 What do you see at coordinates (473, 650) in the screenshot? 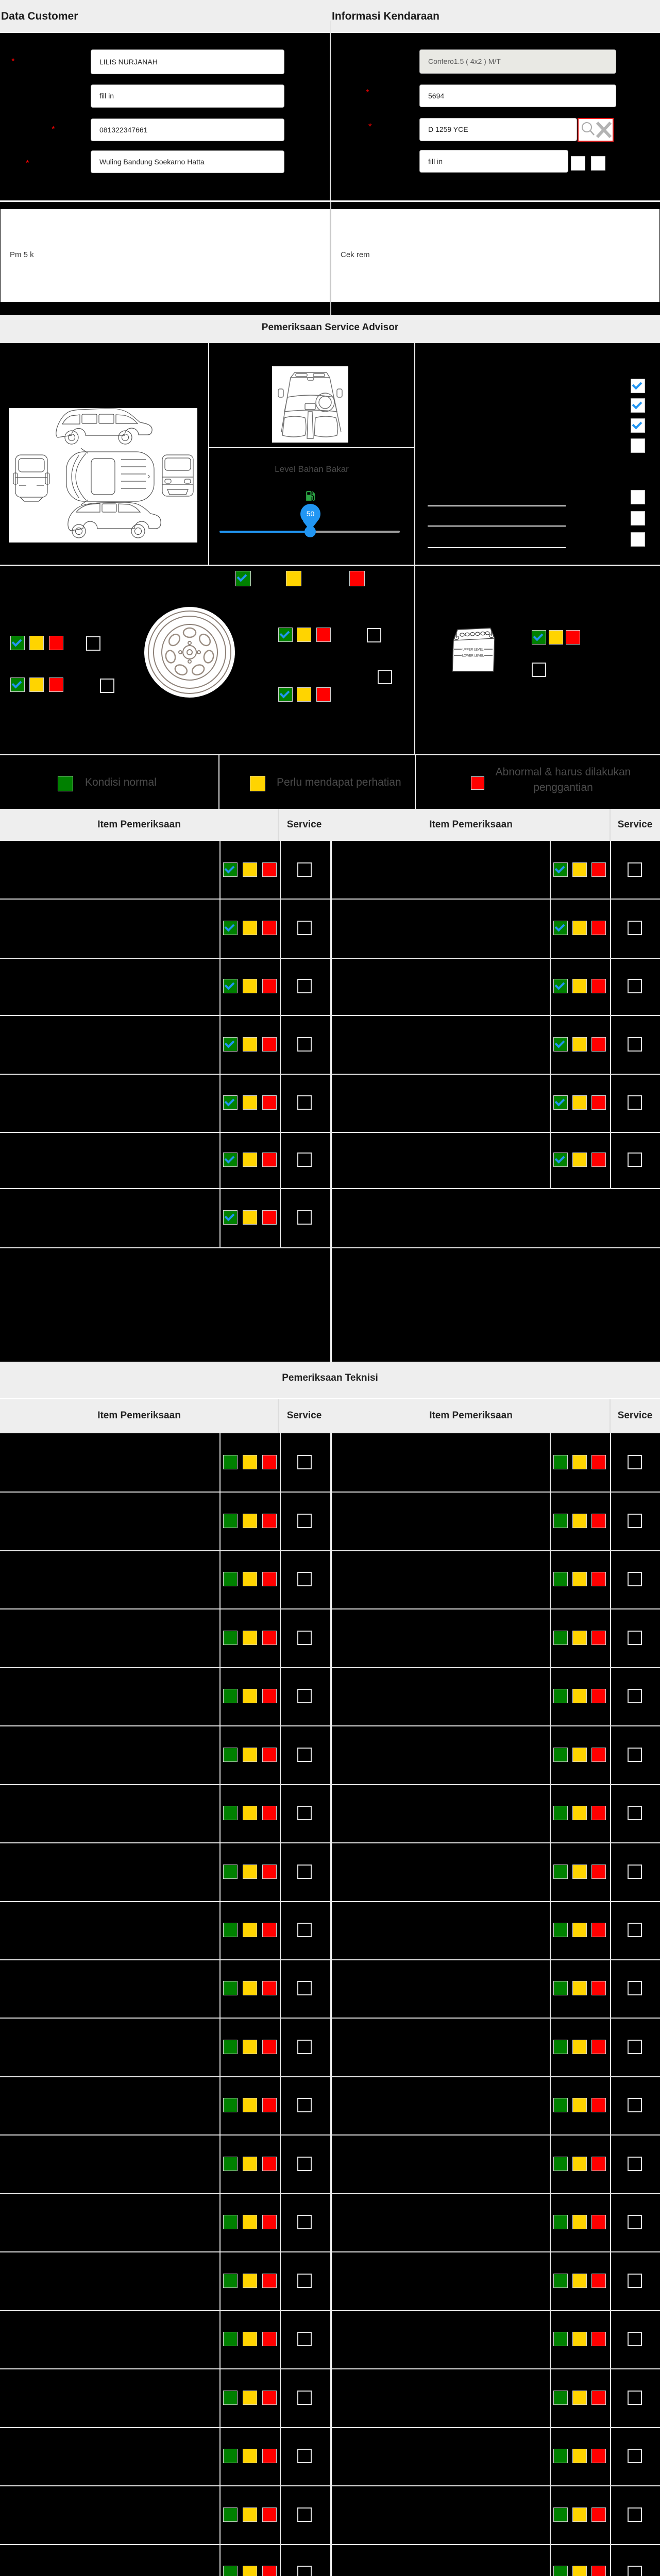
I see `svg-text: UPPER LEVEL` at bounding box center [473, 650].